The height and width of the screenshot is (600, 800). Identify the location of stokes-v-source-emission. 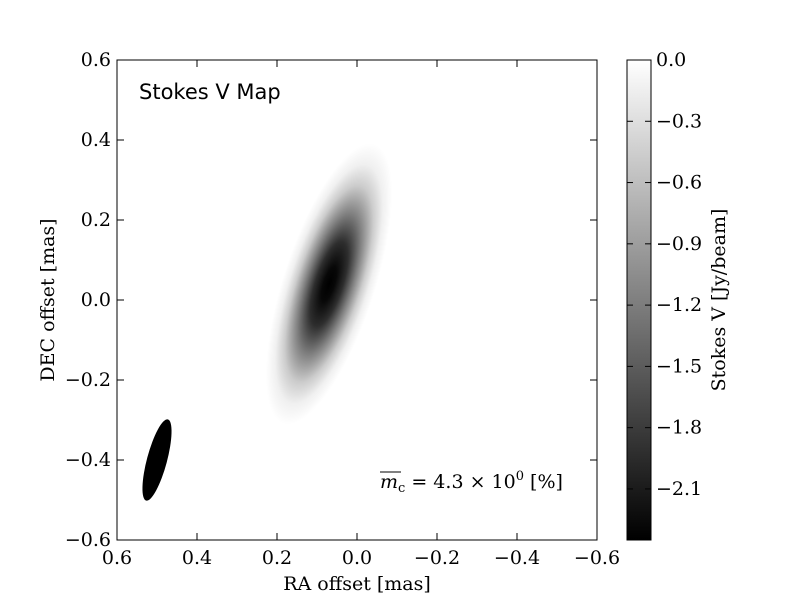
(329, 284).